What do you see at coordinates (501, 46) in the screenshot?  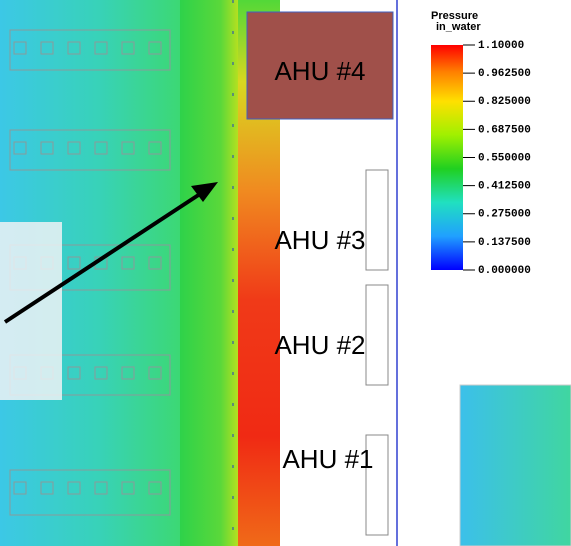 I see `tick-label: 1.10000` at bounding box center [501, 46].